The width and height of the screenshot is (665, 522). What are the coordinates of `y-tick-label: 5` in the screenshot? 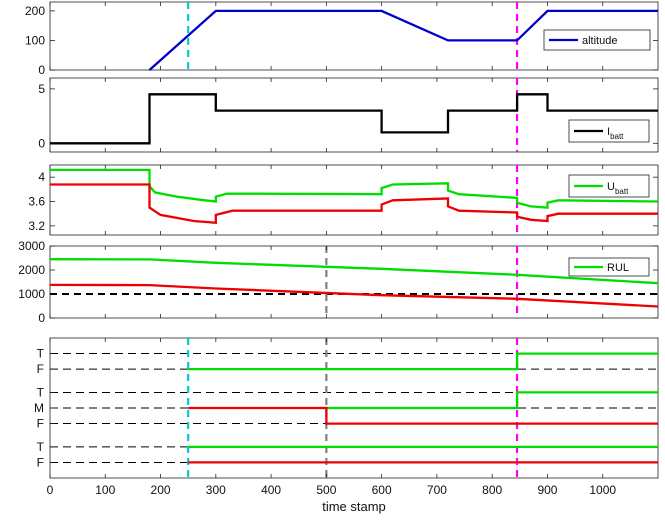 It's located at (41, 89).